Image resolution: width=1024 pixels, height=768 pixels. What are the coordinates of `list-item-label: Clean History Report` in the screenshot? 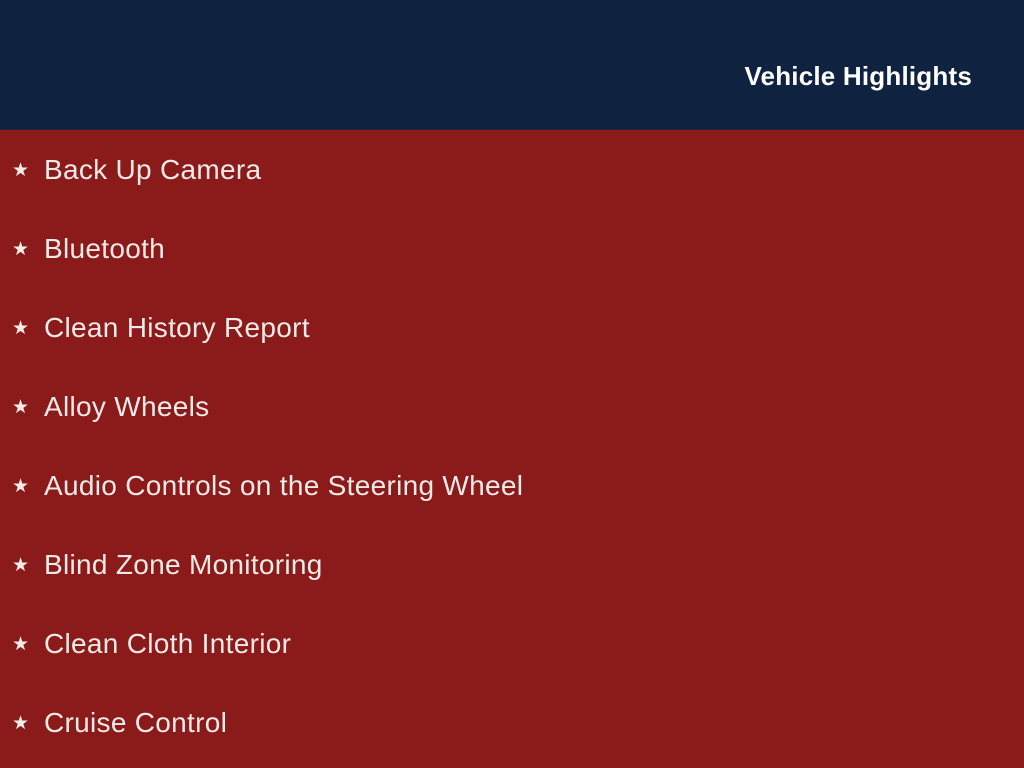 It's located at (177, 327).